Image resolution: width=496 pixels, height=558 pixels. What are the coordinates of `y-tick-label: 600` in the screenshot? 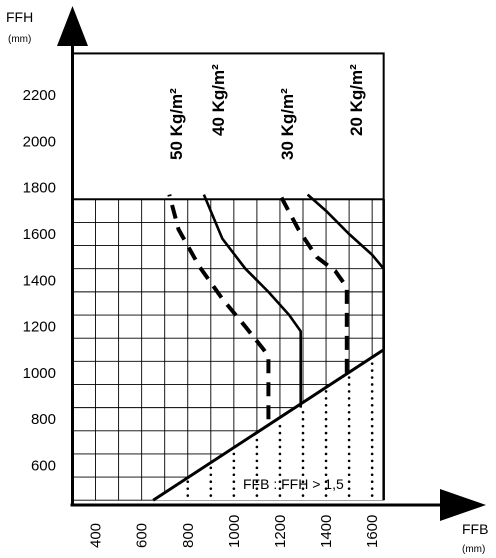 It's located at (43, 466).